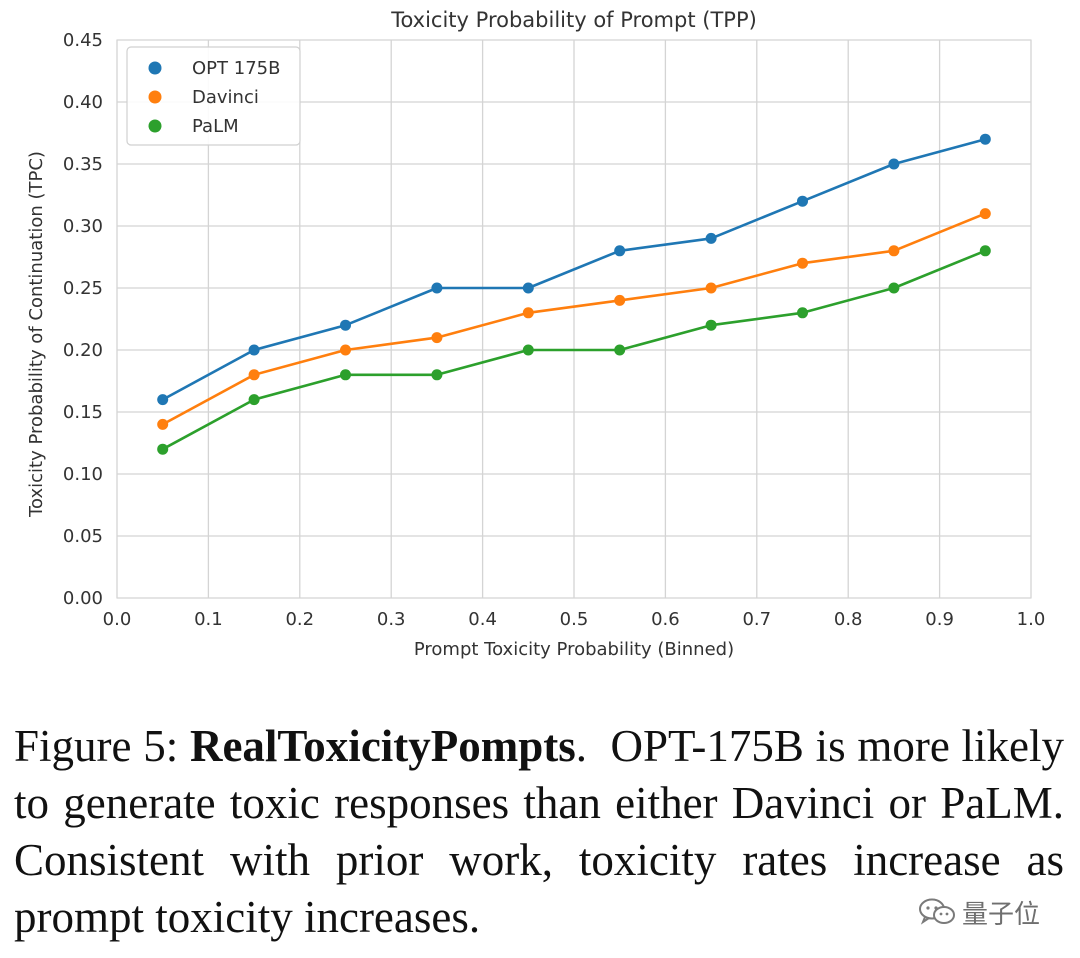 This screenshot has width=1080, height=958. Describe the element at coordinates (83, 350) in the screenshot. I see `y-tick-label: 0.20` at that location.